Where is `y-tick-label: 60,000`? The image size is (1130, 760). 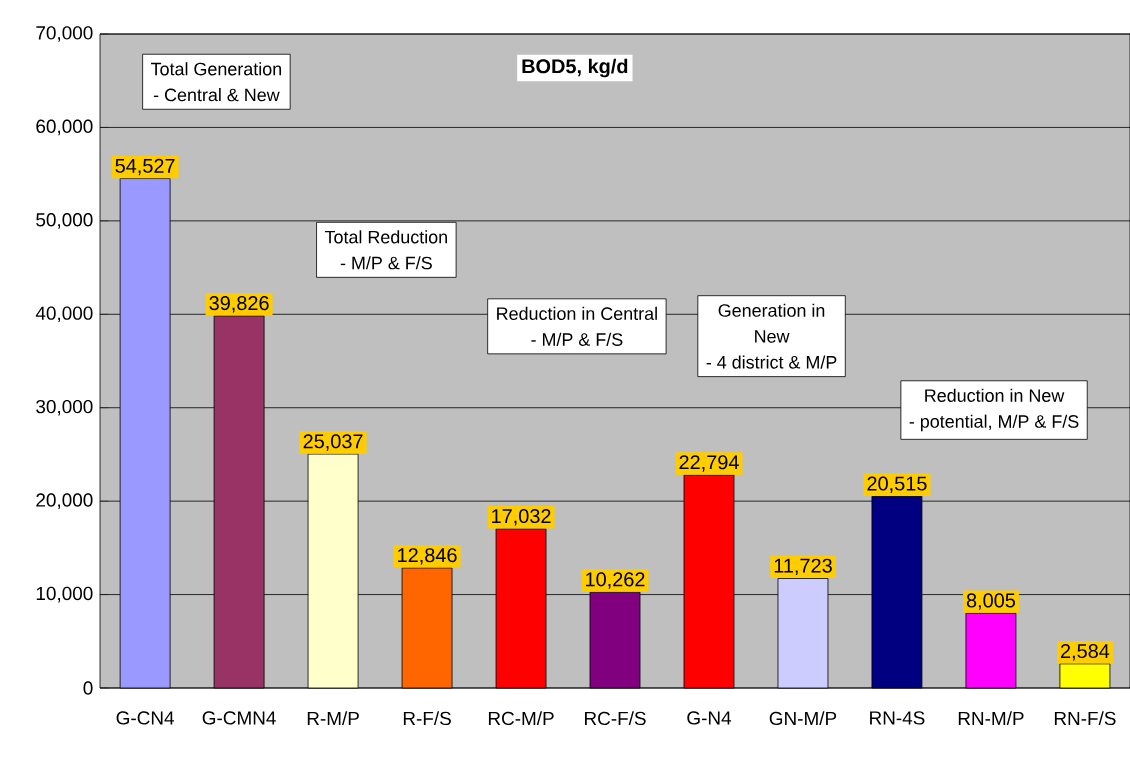
y-tick-label: 60,000 is located at coordinates (64, 127).